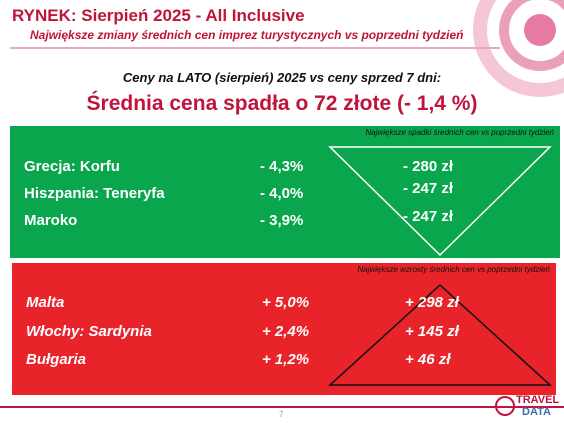 Image resolution: width=564 pixels, height=423 pixels. Describe the element at coordinates (282, 193) in the screenshot. I see `percent-change: - 4,0%` at that location.